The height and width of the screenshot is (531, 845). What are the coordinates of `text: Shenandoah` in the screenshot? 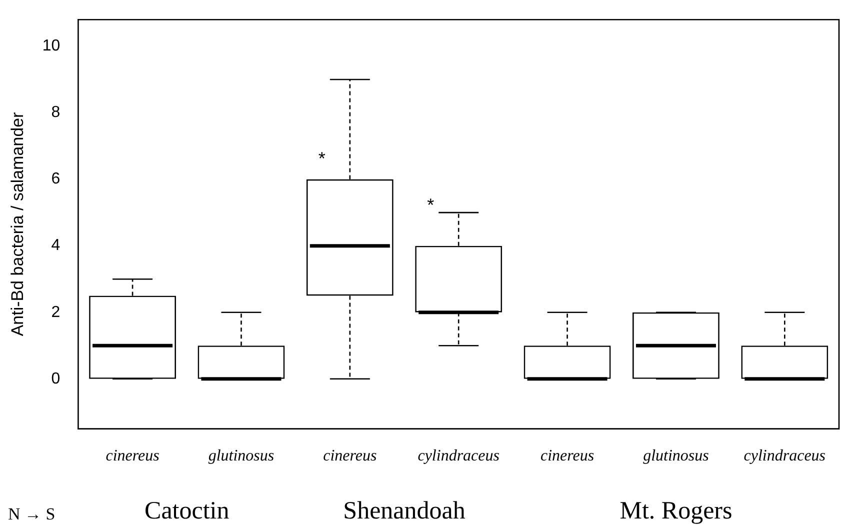 It's located at (404, 511).